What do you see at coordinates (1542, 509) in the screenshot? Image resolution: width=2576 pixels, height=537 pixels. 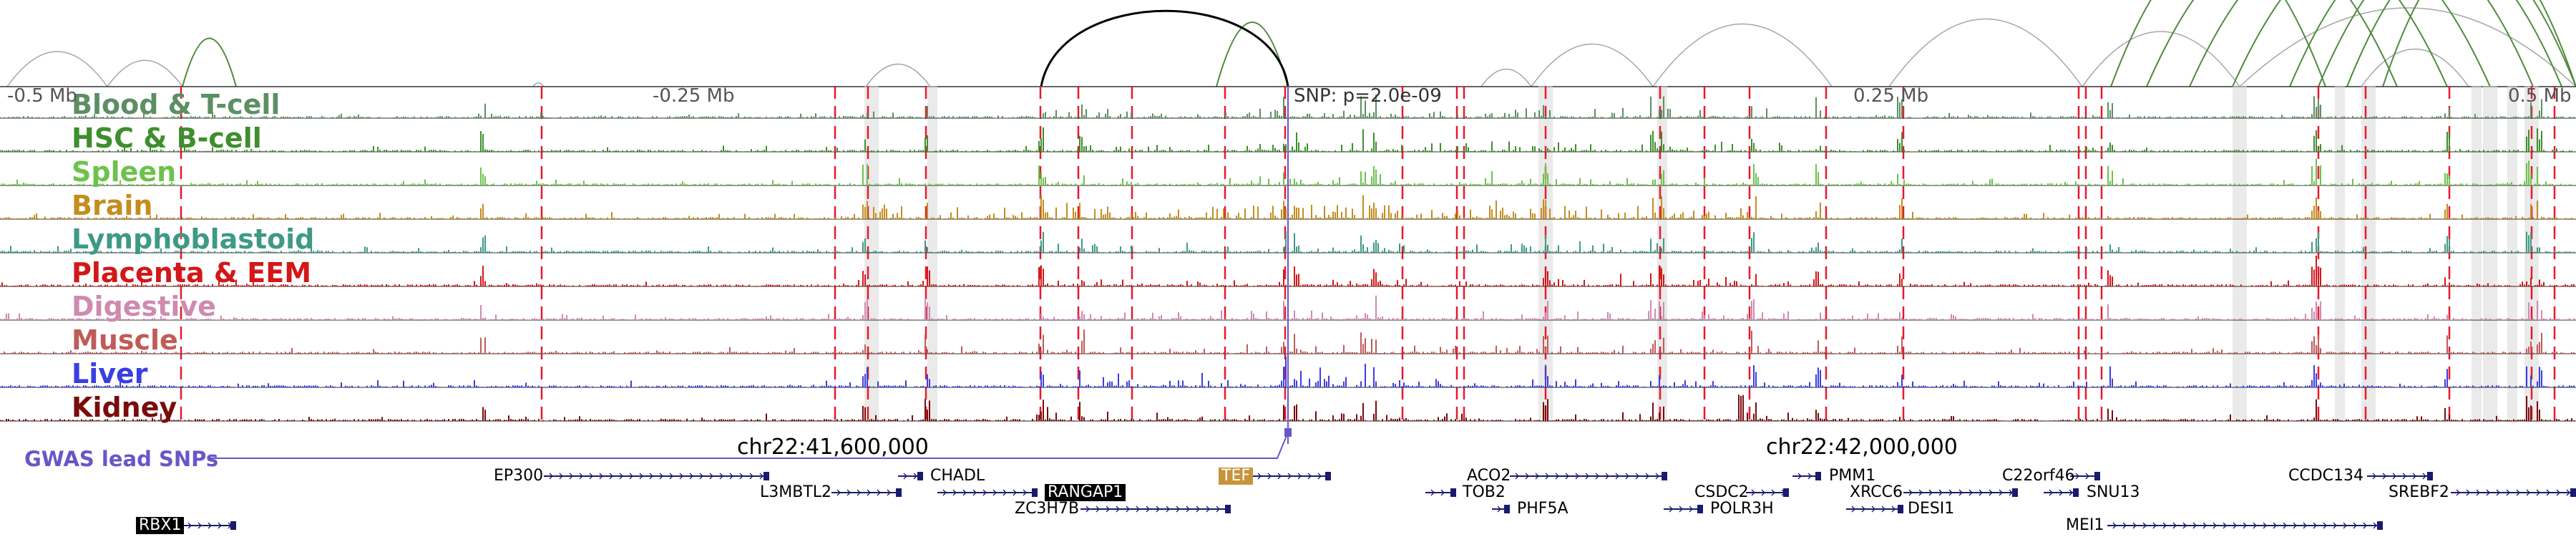 I see `gene-label: PHF5A` at bounding box center [1542, 509].